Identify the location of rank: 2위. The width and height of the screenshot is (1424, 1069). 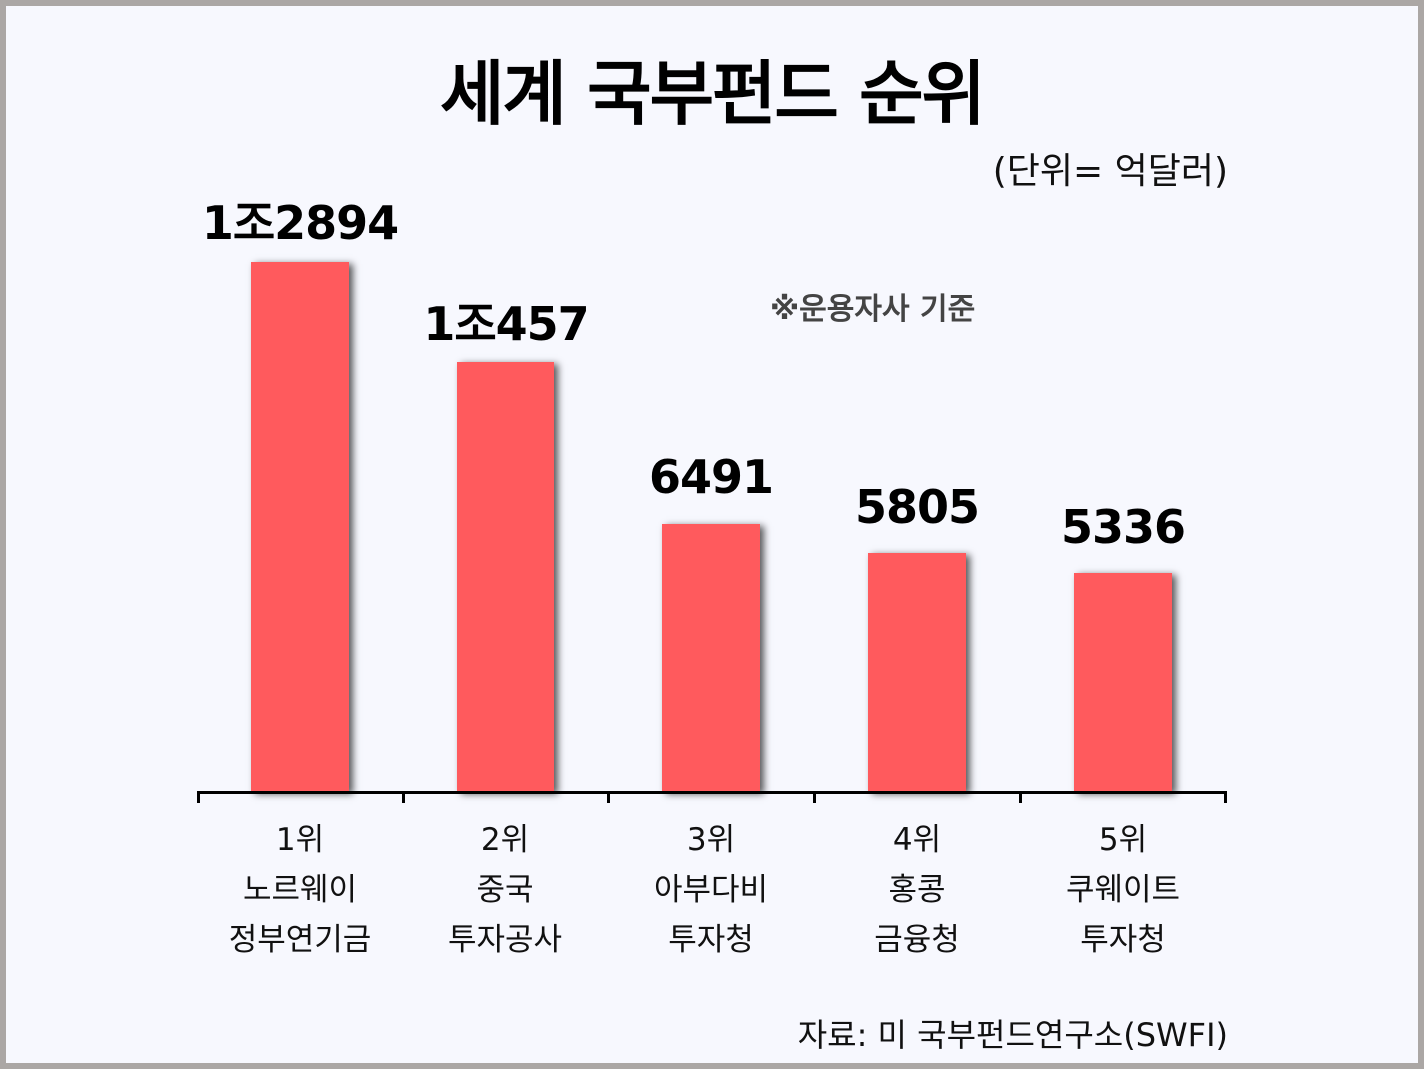
(505, 840).